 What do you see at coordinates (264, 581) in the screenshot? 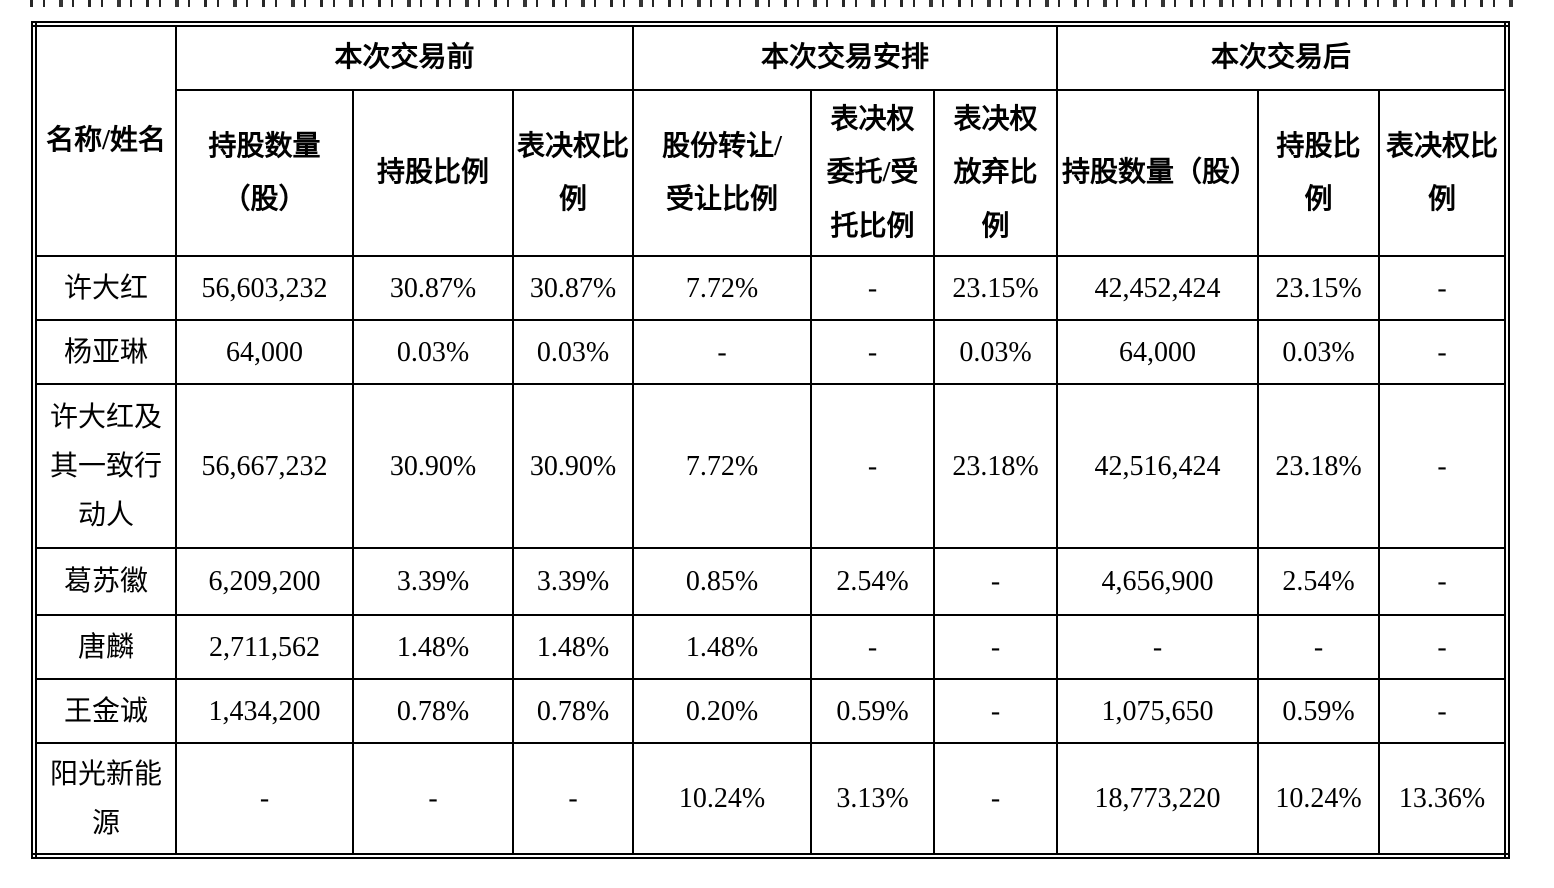
I see `data-cell: 6,209,200` at bounding box center [264, 581].